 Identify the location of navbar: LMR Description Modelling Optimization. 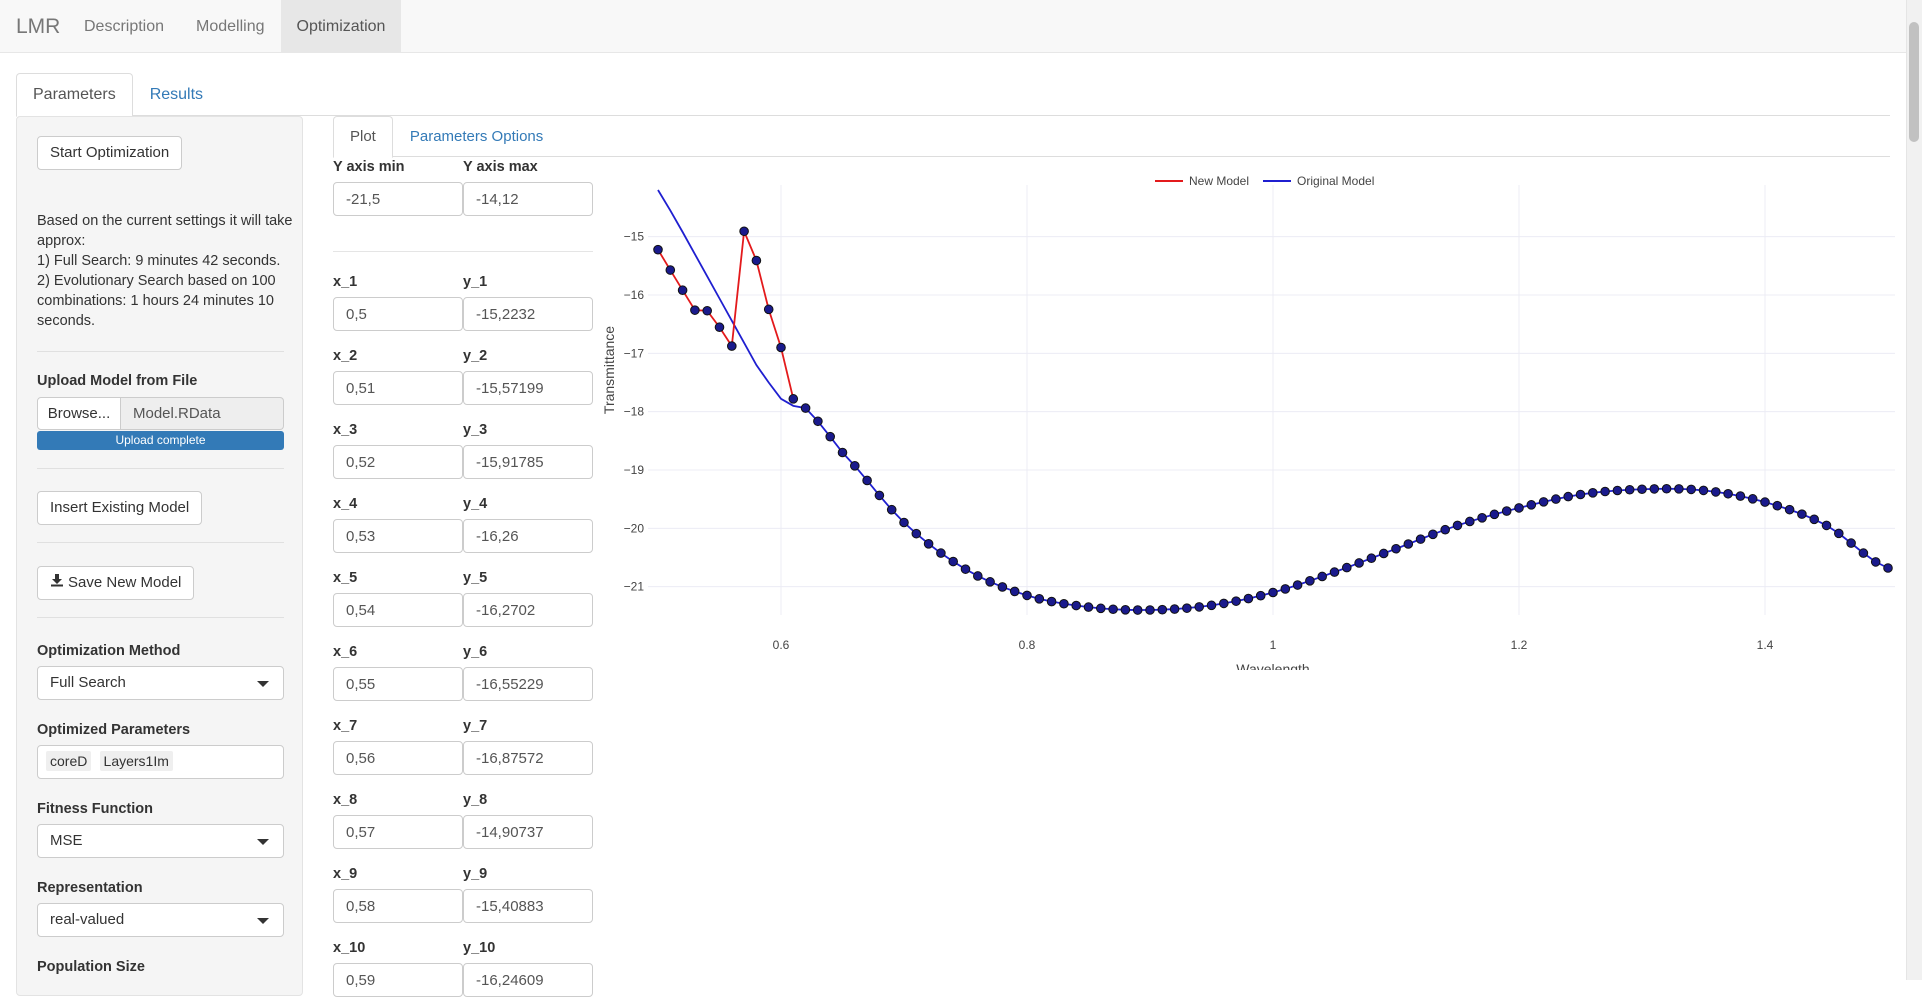
(961, 26).